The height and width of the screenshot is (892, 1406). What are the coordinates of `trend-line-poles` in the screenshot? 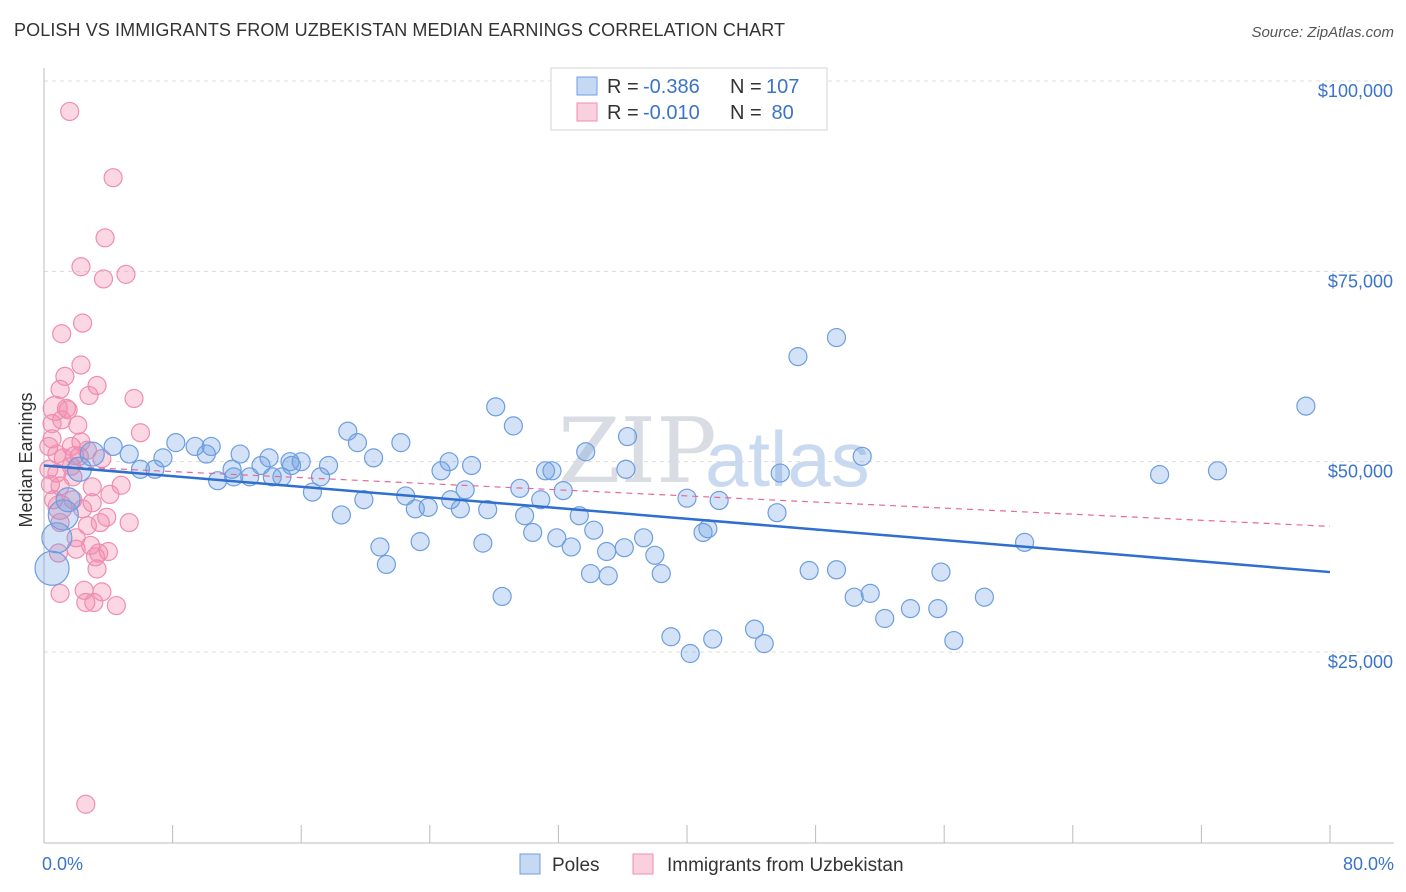 It's located at (687, 519).